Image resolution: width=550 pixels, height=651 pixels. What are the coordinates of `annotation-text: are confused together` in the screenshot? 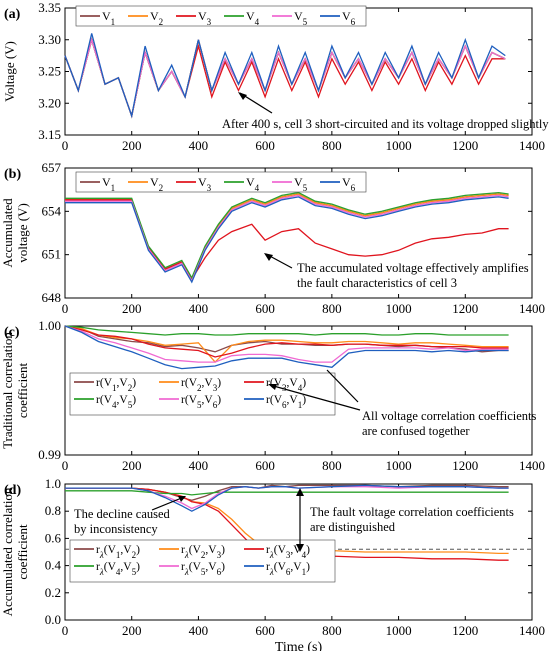 It's located at (416, 431).